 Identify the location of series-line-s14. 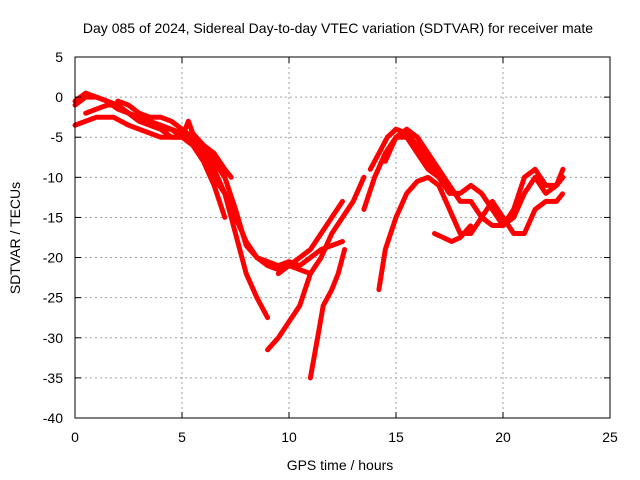
(453, 233).